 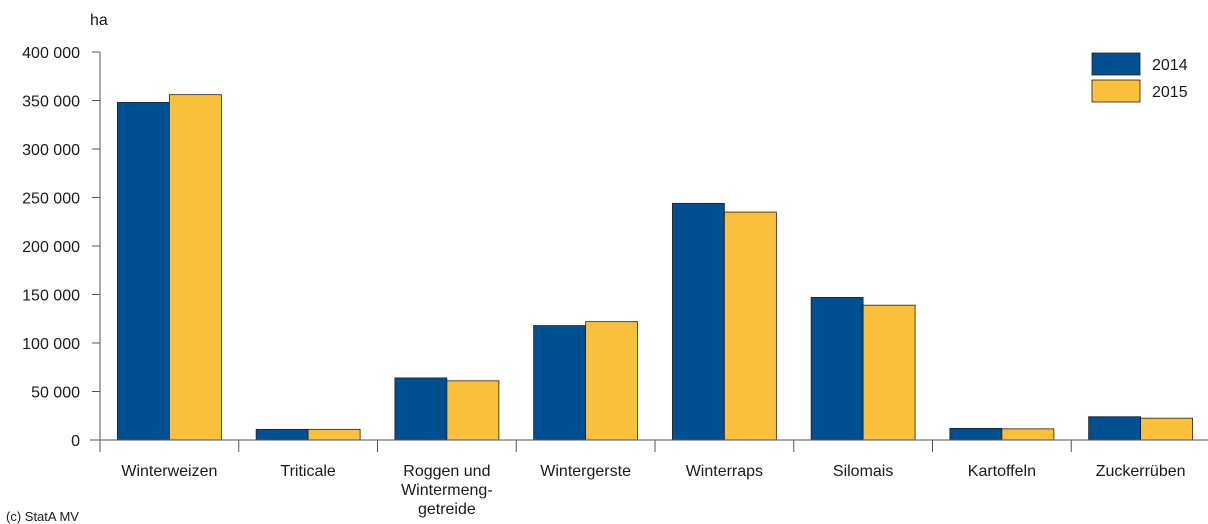 What do you see at coordinates (1170, 92) in the screenshot?
I see `legend-label-2015: 2015` at bounding box center [1170, 92].